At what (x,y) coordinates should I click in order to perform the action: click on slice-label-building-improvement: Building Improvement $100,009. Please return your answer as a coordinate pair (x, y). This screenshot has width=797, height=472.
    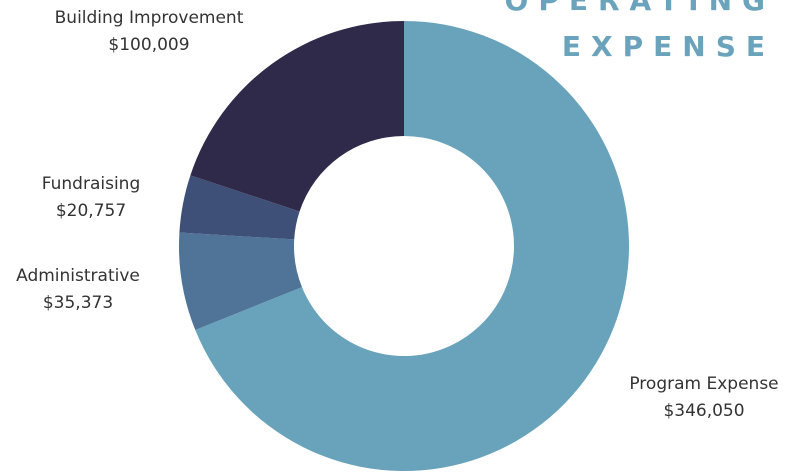
    Looking at the image, I should click on (149, 32).